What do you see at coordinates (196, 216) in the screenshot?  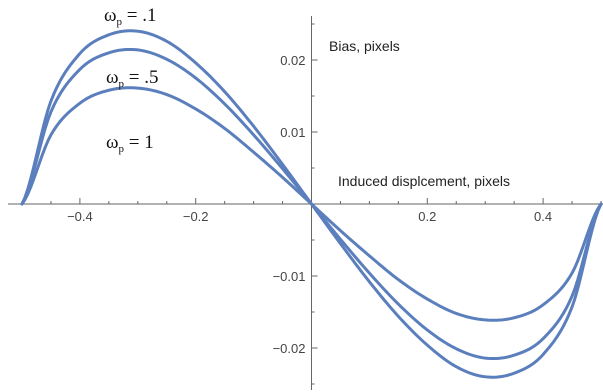 I see `x-tick-label: −0.2` at bounding box center [196, 216].